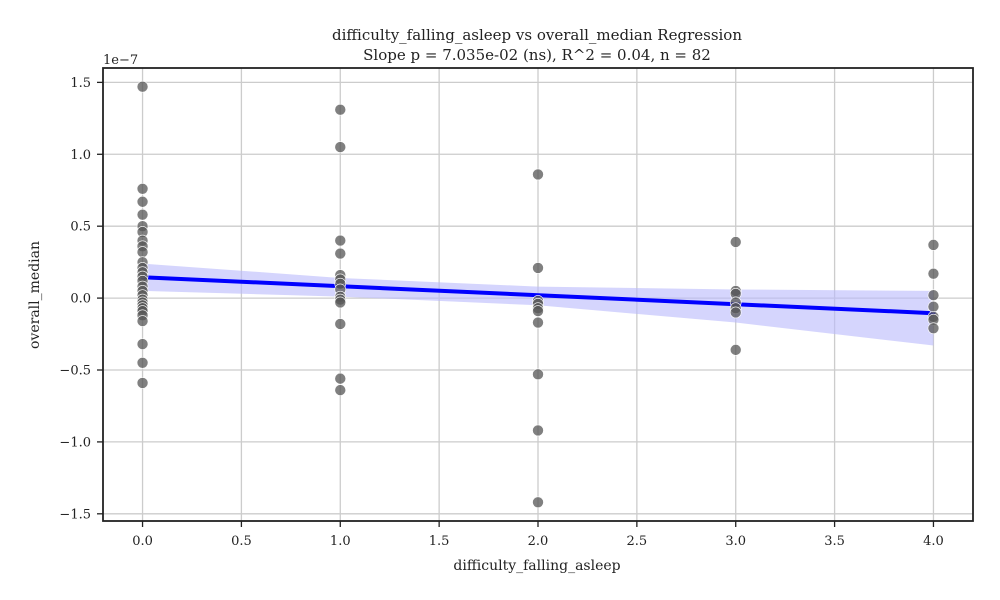 The width and height of the screenshot is (1000, 600). What do you see at coordinates (80, 83) in the screenshot?
I see `y-tick-label: 1.5` at bounding box center [80, 83].